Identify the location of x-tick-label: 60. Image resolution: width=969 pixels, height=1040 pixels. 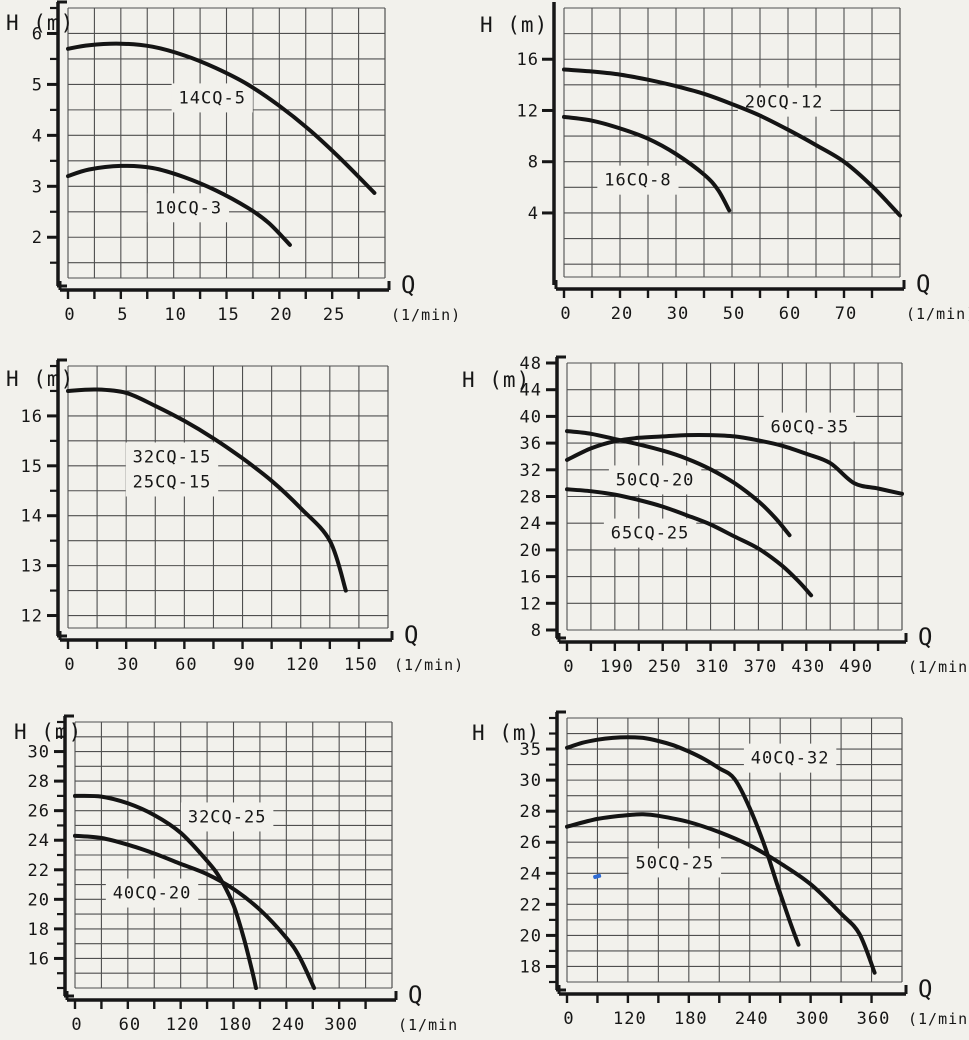
(186, 665).